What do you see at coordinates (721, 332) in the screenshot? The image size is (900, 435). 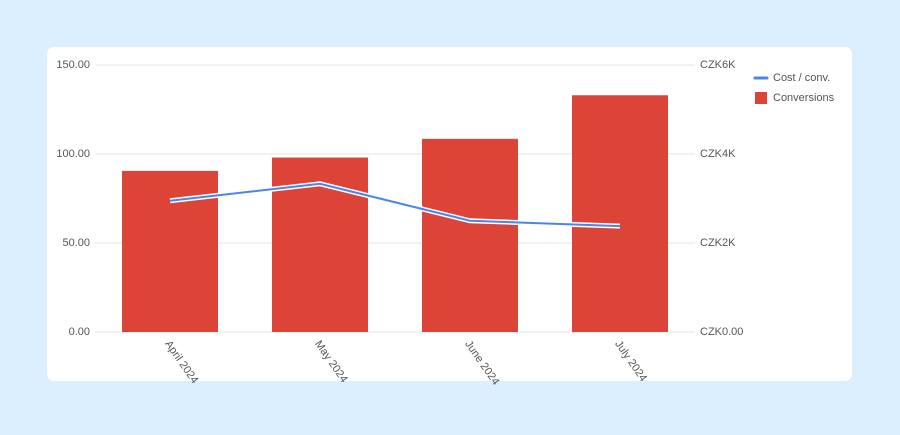 I see `y2-tick-label: CZK0.00` at bounding box center [721, 332].